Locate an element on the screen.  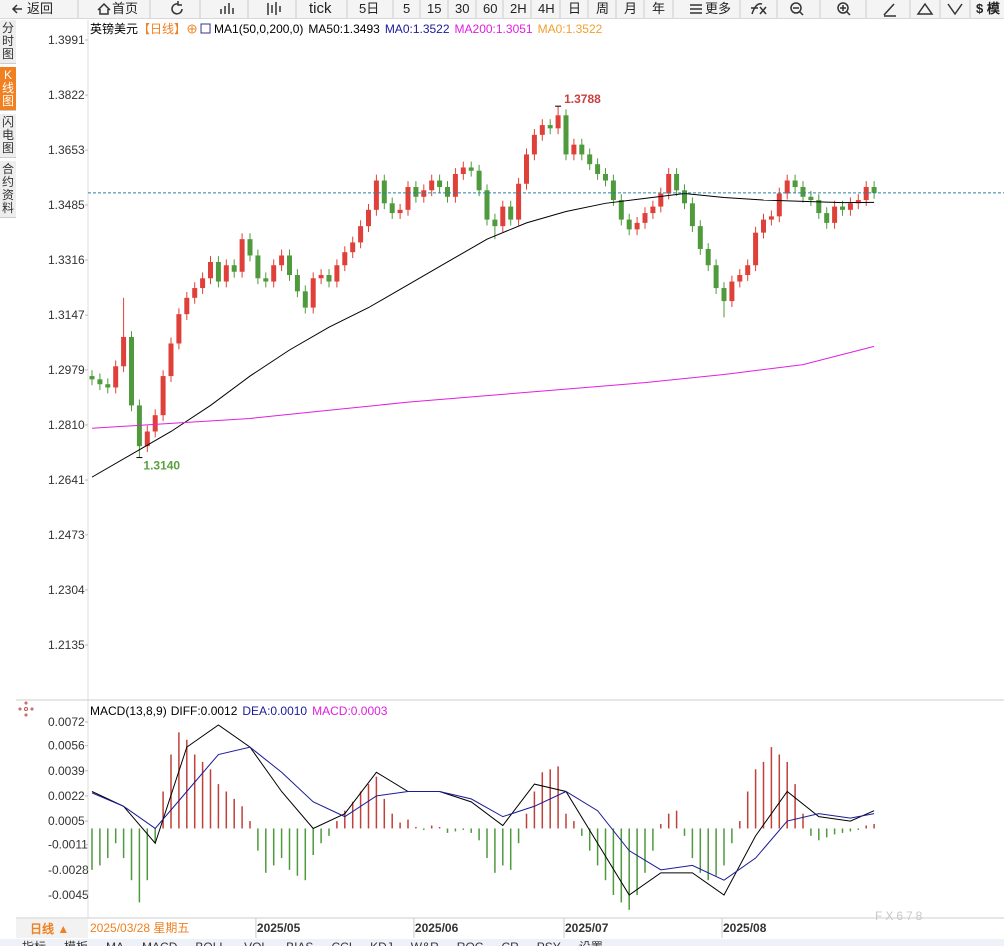
toolbar-button: 返回 is located at coordinates (40, 8).